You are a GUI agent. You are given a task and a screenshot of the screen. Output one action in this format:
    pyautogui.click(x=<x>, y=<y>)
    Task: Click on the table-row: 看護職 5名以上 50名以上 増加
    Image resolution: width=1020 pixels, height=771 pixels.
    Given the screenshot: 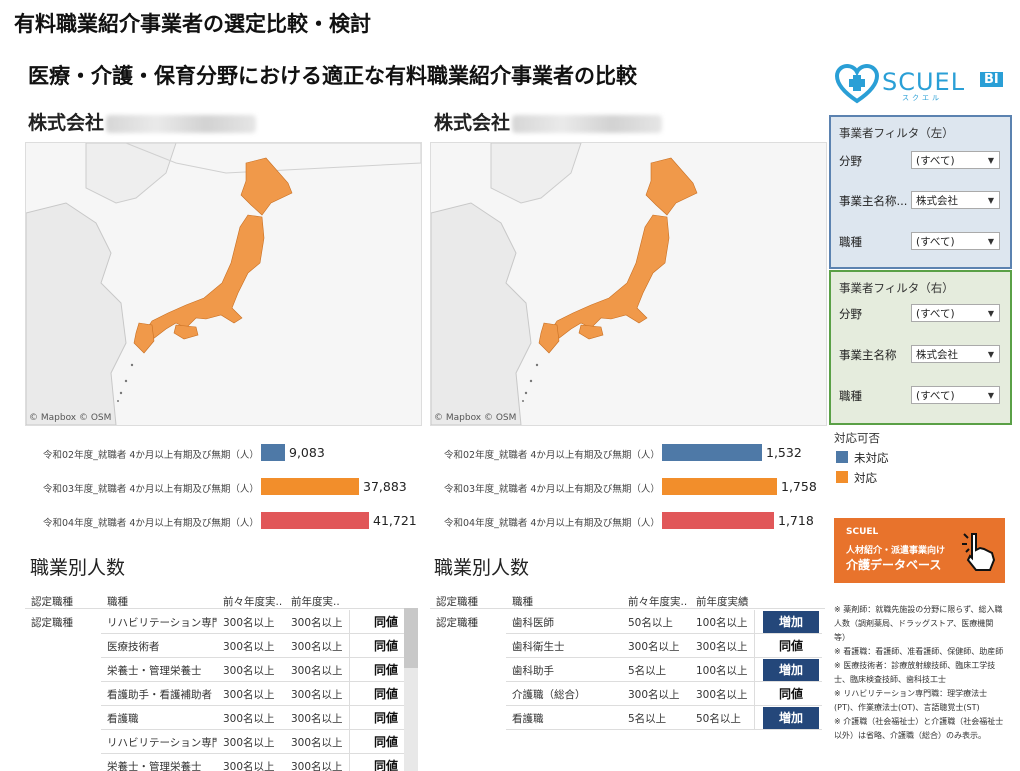 What is the action you would take?
    pyautogui.click(x=664, y=718)
    